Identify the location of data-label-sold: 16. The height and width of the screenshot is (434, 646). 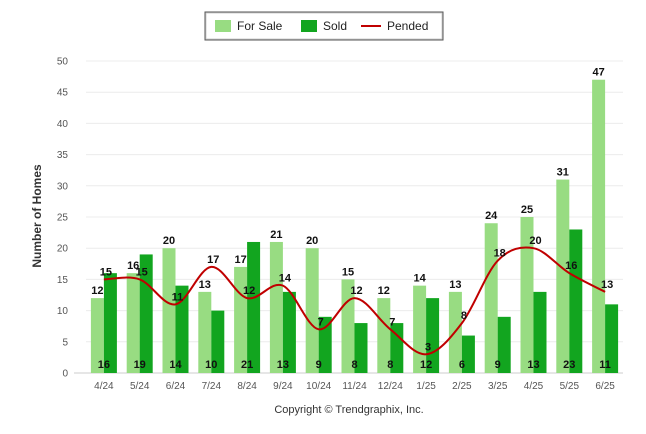
(104, 365).